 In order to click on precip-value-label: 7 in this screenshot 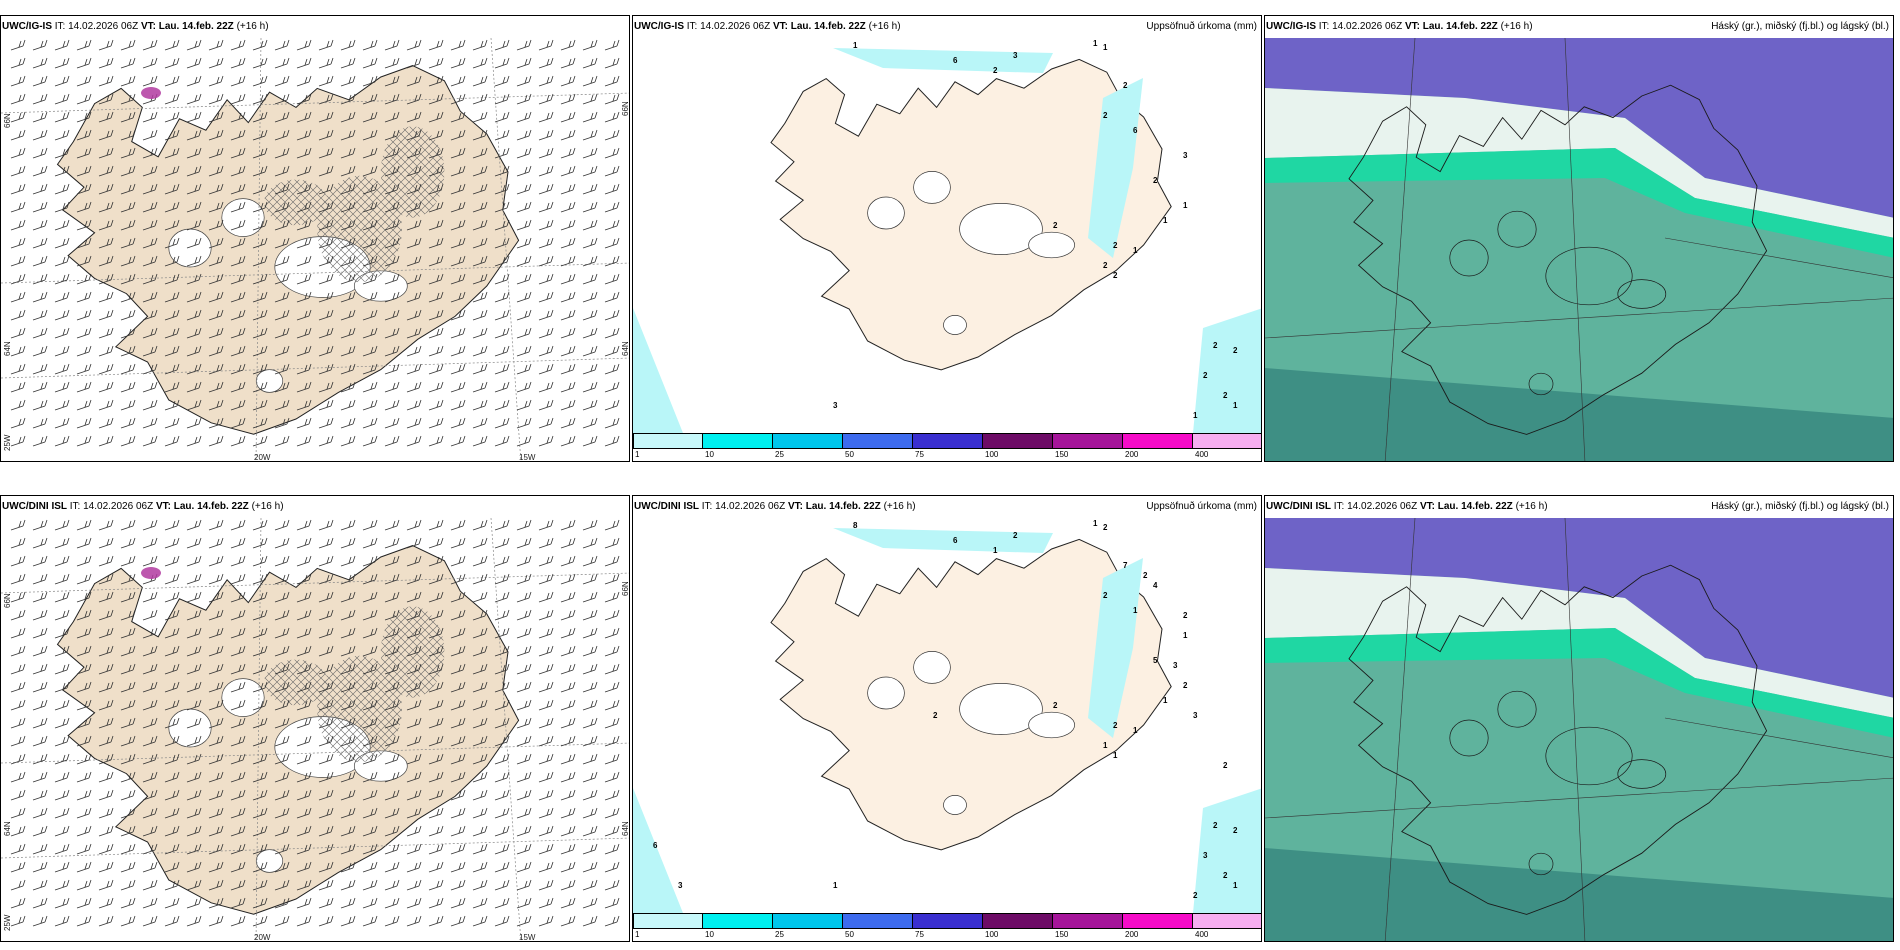, I will do `click(1125, 565)`.